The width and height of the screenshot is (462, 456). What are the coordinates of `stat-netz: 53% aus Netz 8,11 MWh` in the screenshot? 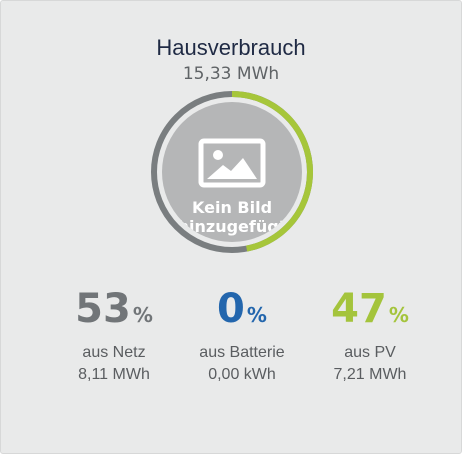 It's located at (114, 335).